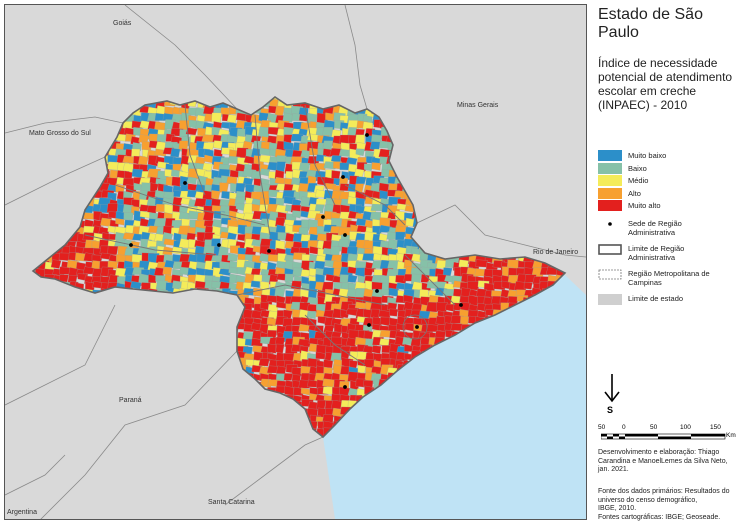 The width and height of the screenshot is (741, 522). I want to click on sources-line: universo do censo demográfico,, so click(648, 500).